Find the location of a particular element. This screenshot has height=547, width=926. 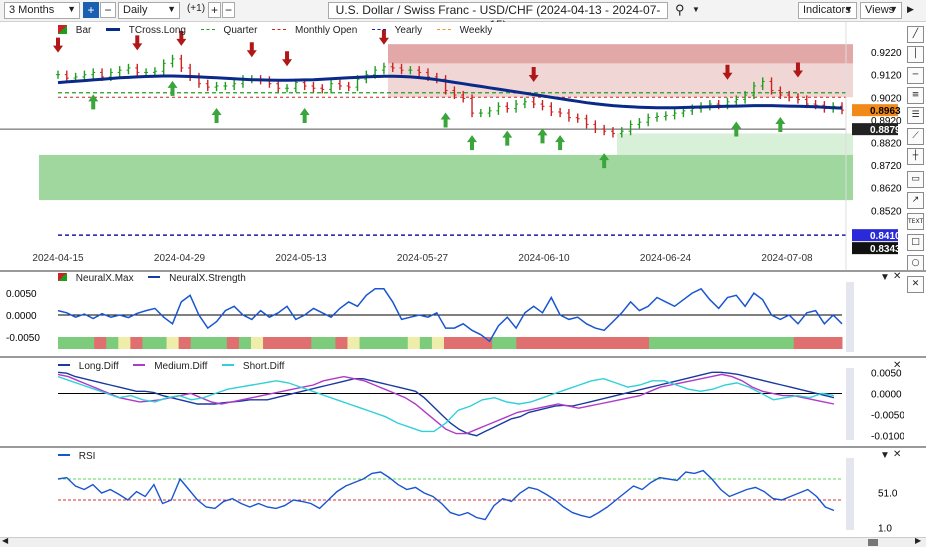

x-tick-label: 2024-07-08 is located at coordinates (787, 258).